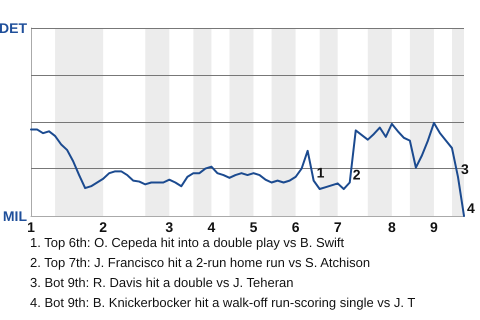 The image size is (480, 320). Describe the element at coordinates (31, 227) in the screenshot. I see `x-tick-label: 1` at that location.